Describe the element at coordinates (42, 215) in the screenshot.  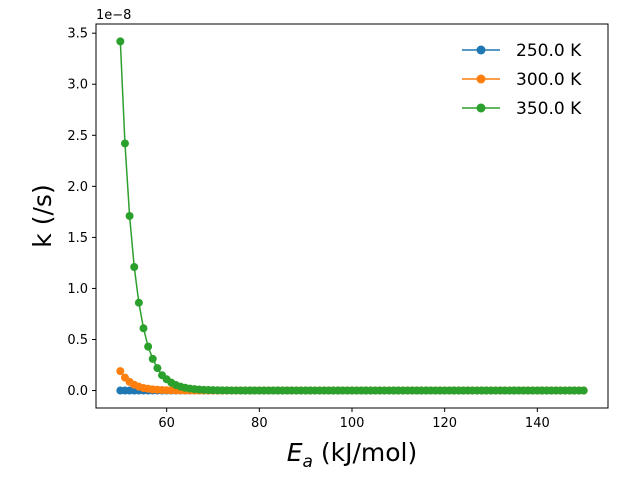
I see `y-axis-label: k (/s)` at that location.